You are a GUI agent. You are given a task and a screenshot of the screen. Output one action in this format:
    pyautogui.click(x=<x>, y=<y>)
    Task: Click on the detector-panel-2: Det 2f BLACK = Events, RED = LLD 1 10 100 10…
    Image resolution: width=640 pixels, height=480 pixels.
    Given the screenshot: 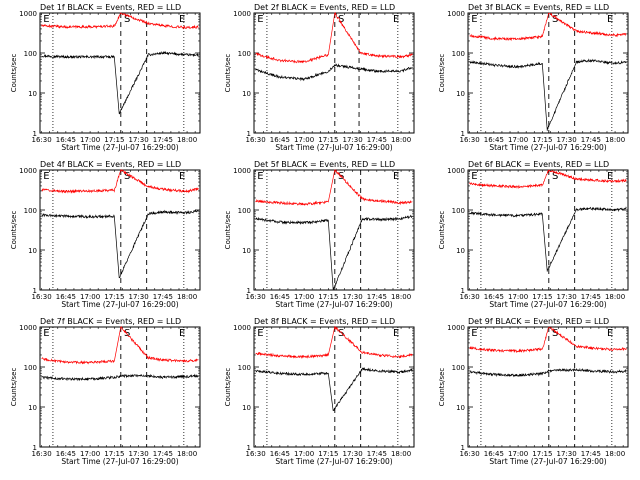 What is the action you would take?
    pyautogui.click(x=319, y=77)
    